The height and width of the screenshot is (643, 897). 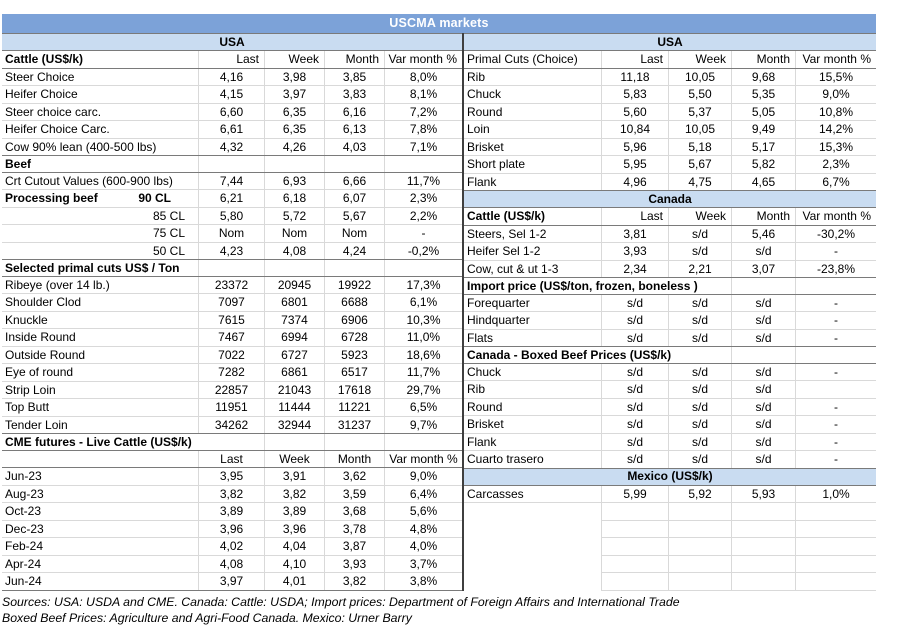 I want to click on table-row: 85 CL 5,80 5,72 5,67 2,2%, so click(x=232, y=216).